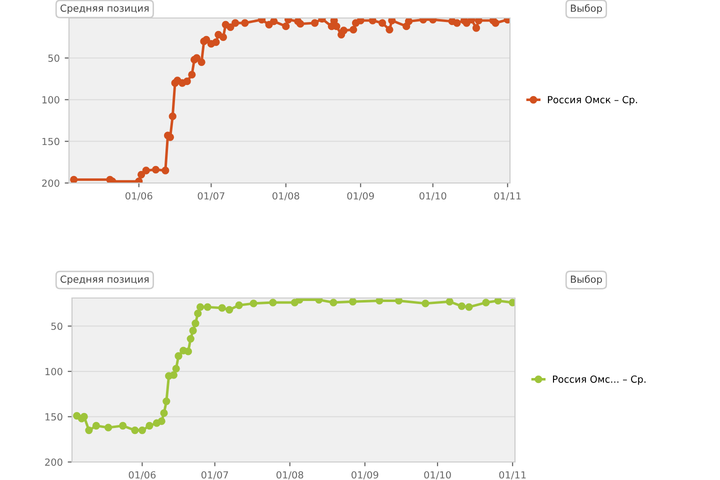 This screenshot has width=720, height=480. I want to click on legend-label: Россия Омск – Ср., so click(593, 101).